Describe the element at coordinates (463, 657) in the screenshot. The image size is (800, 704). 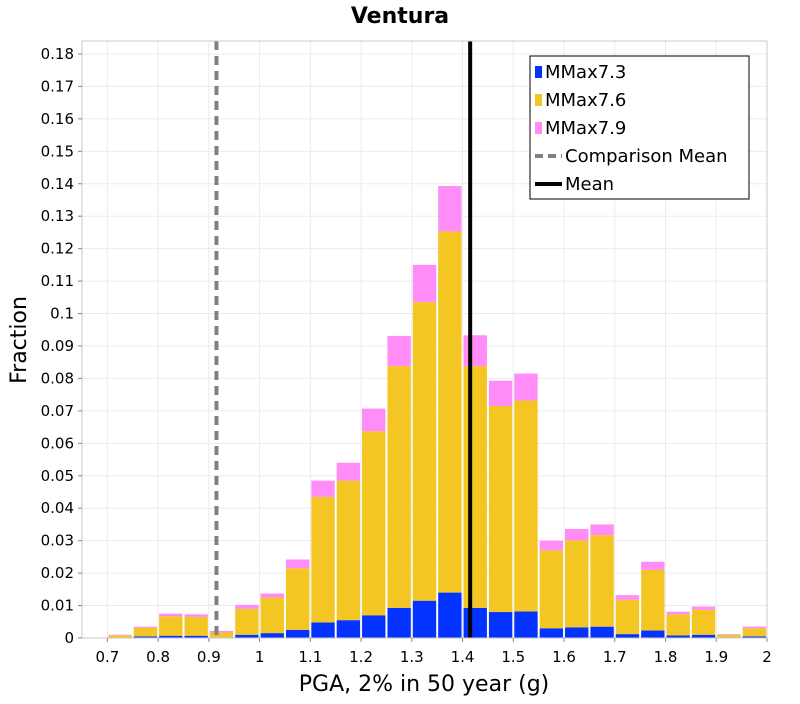
I see `x-tick-label: 1.4` at that location.